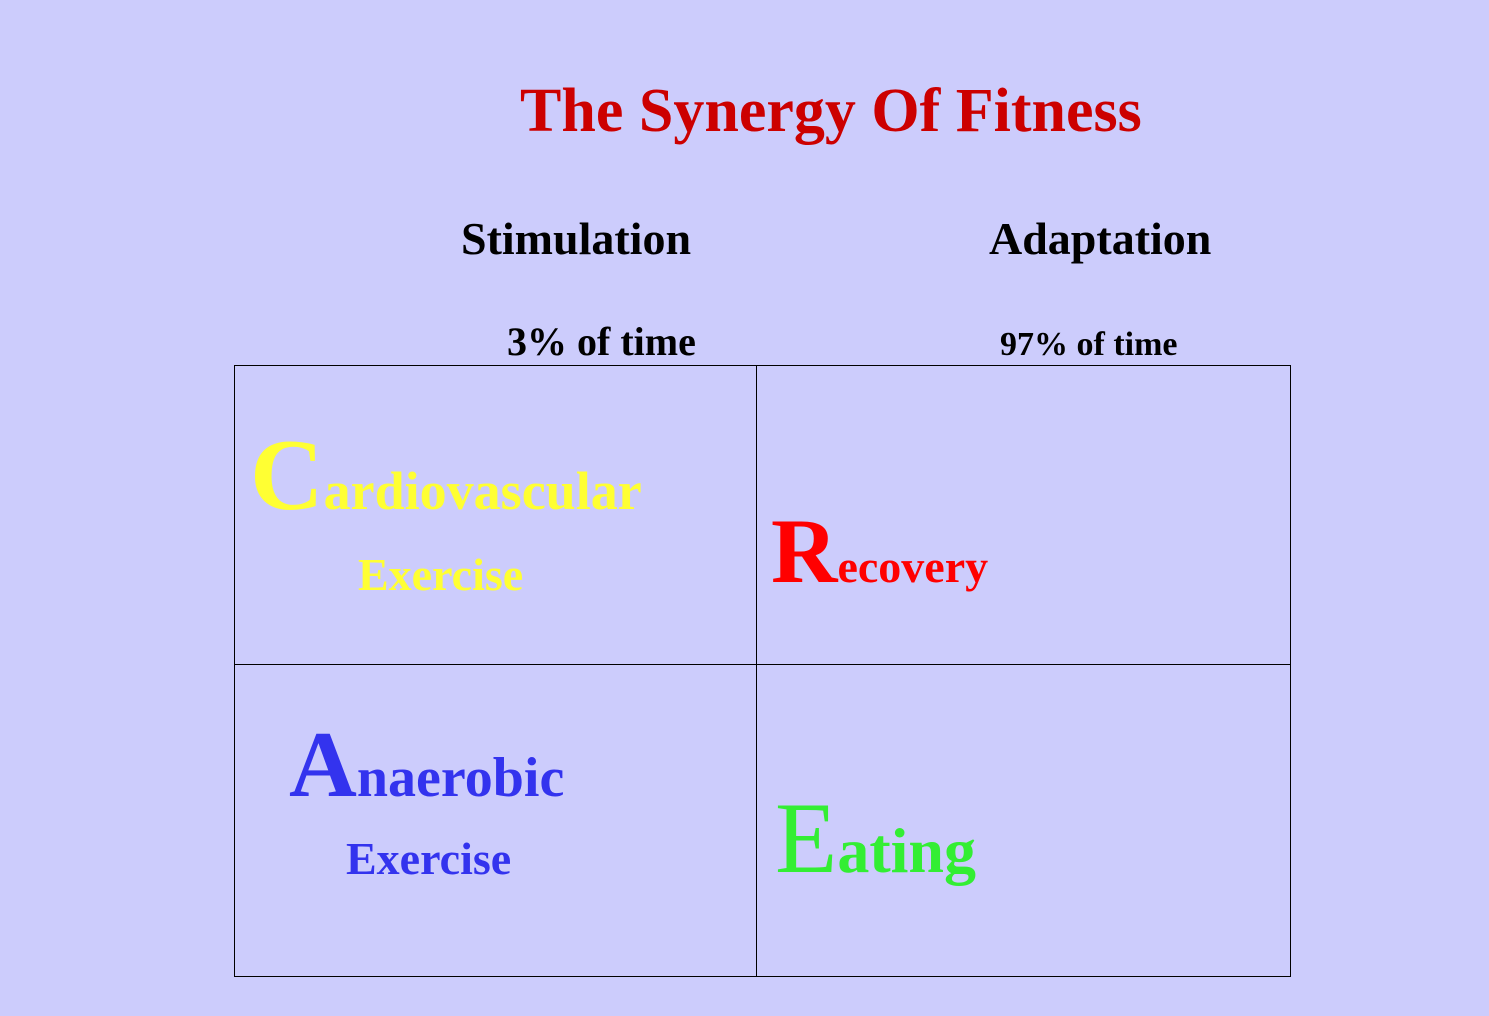  Describe the element at coordinates (441, 574) in the screenshot. I see `cardiovascular-exercise-label: Exercise` at that location.